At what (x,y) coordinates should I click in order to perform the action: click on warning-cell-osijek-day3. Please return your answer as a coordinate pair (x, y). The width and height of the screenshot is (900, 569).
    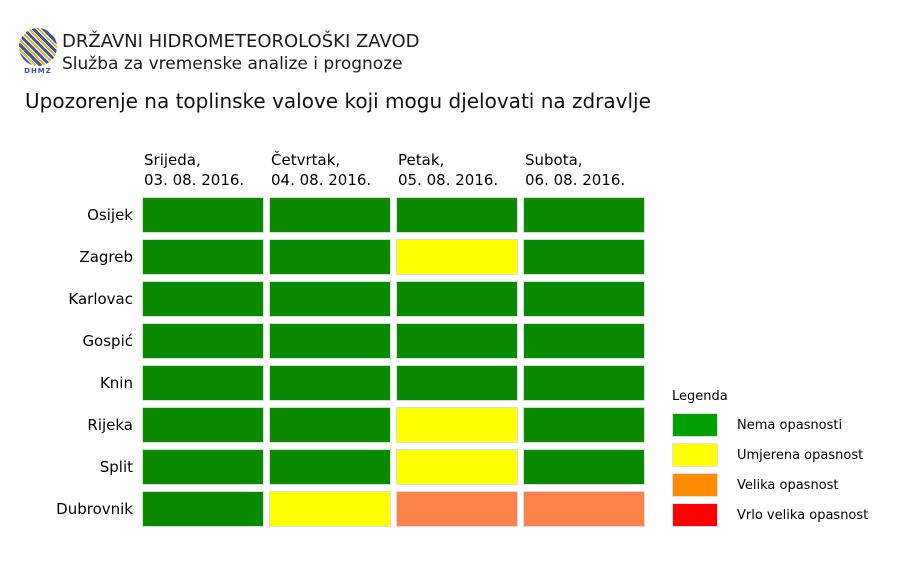
    Looking at the image, I should click on (584, 215).